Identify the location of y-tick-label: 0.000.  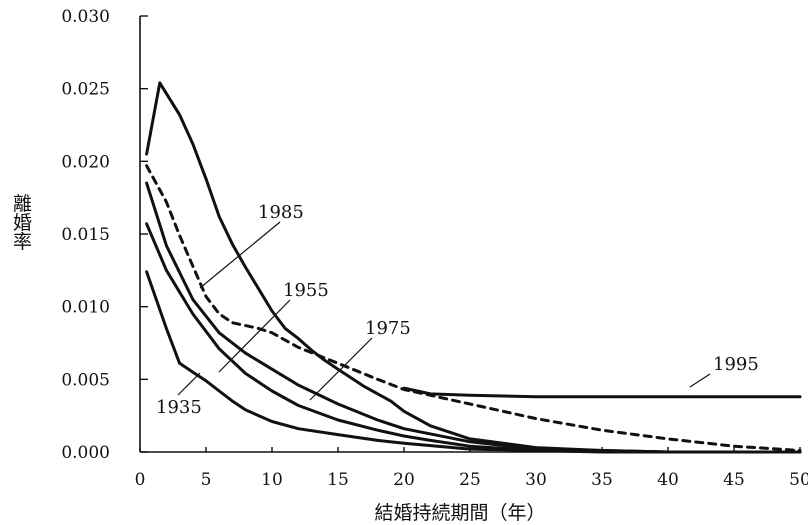
(85, 453).